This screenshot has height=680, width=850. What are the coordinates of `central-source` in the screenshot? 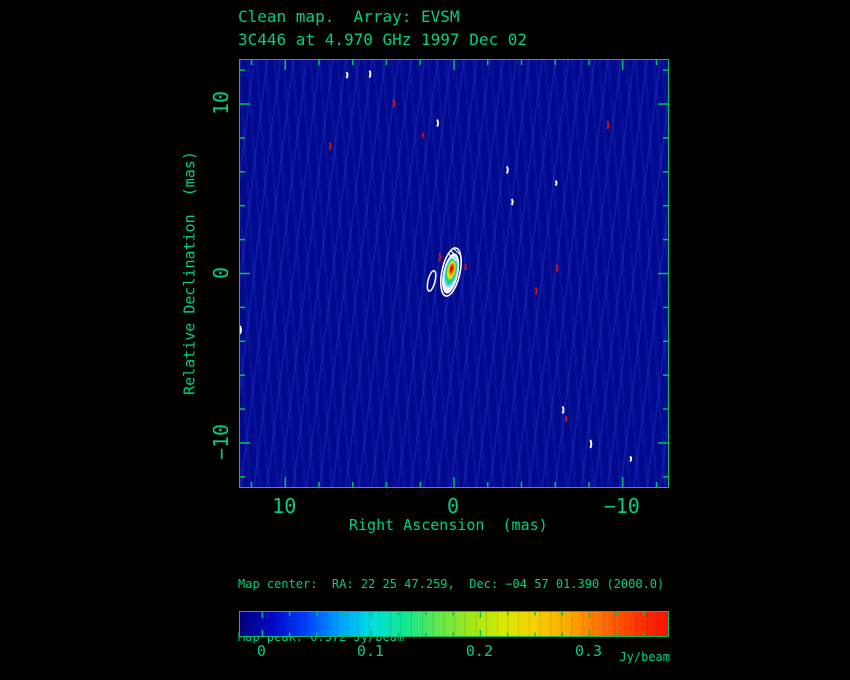 It's located at (450, 272).